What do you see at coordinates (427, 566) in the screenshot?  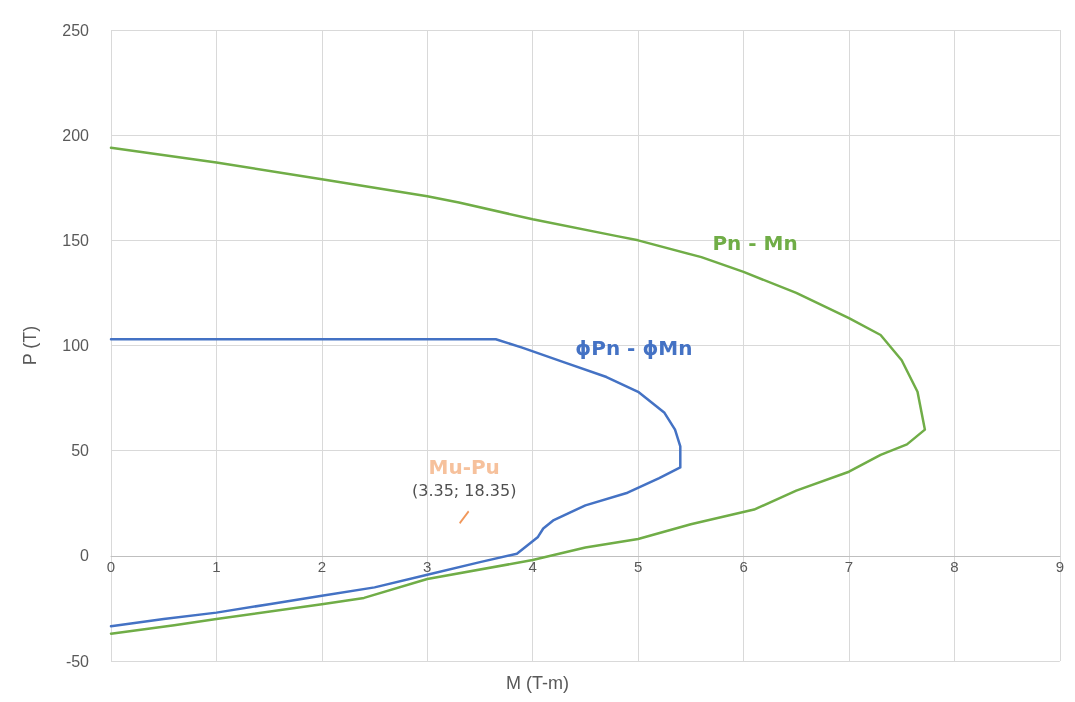 I see `x-tick-label: 3` at bounding box center [427, 566].